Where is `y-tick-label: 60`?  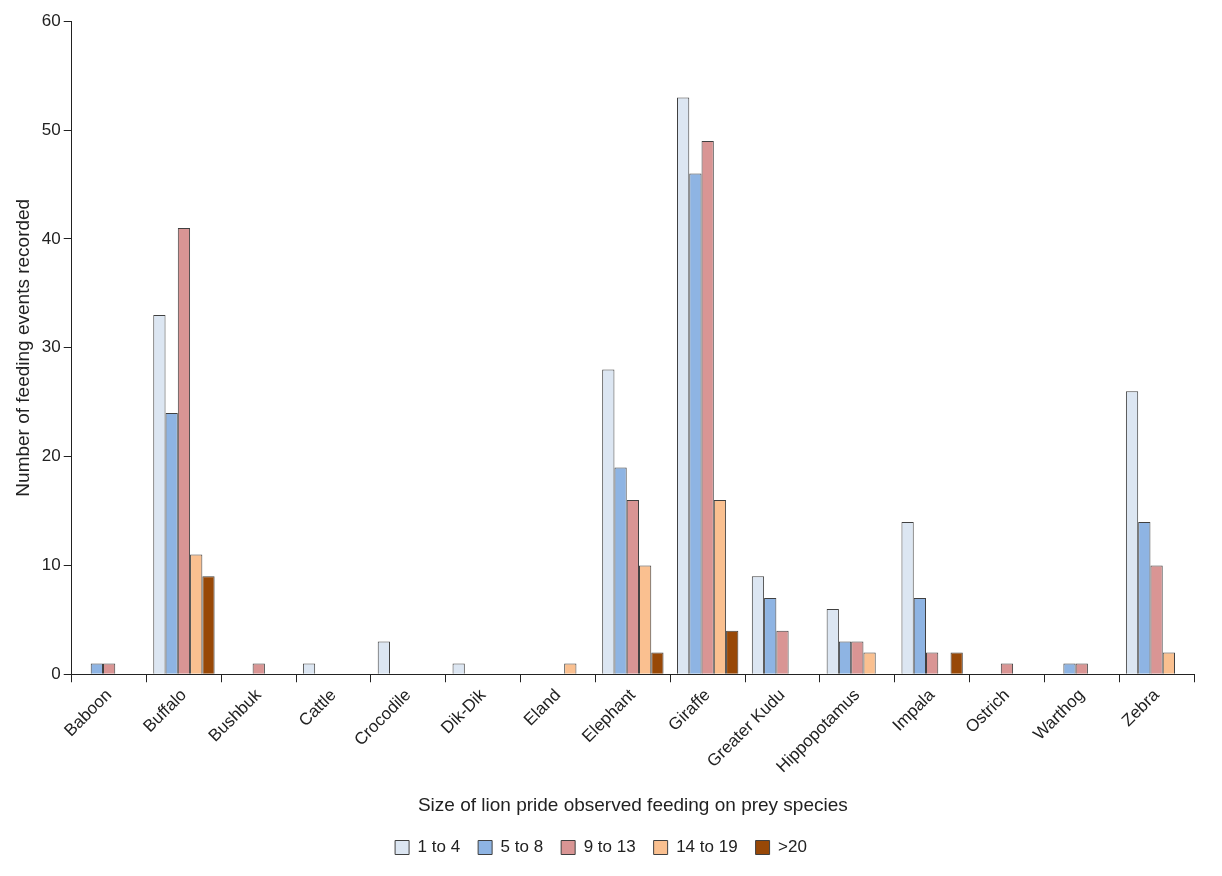 y-tick-label: 60 is located at coordinates (51, 20).